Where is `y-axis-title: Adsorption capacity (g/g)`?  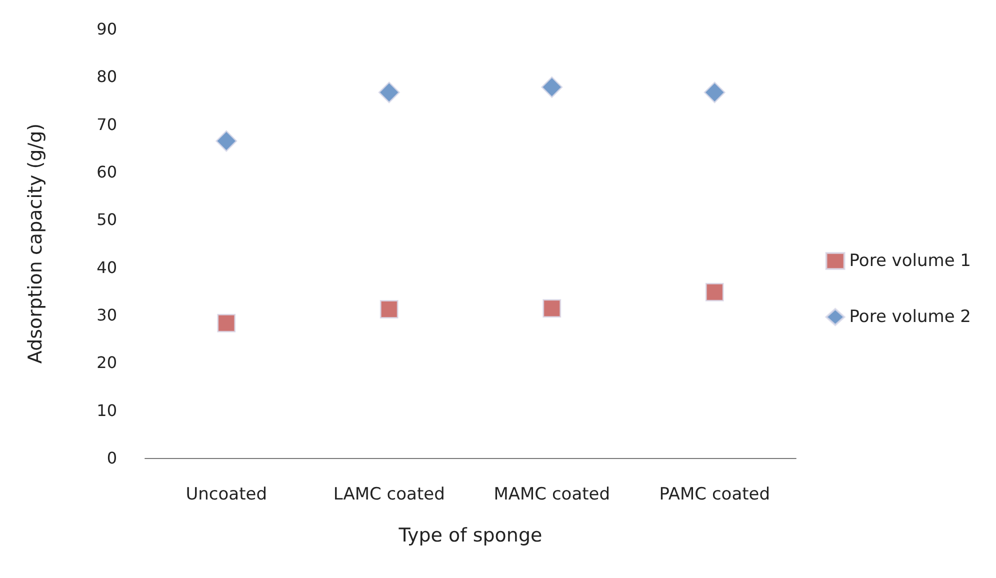 y-axis-title: Adsorption capacity (g/g) is located at coordinates (35, 243).